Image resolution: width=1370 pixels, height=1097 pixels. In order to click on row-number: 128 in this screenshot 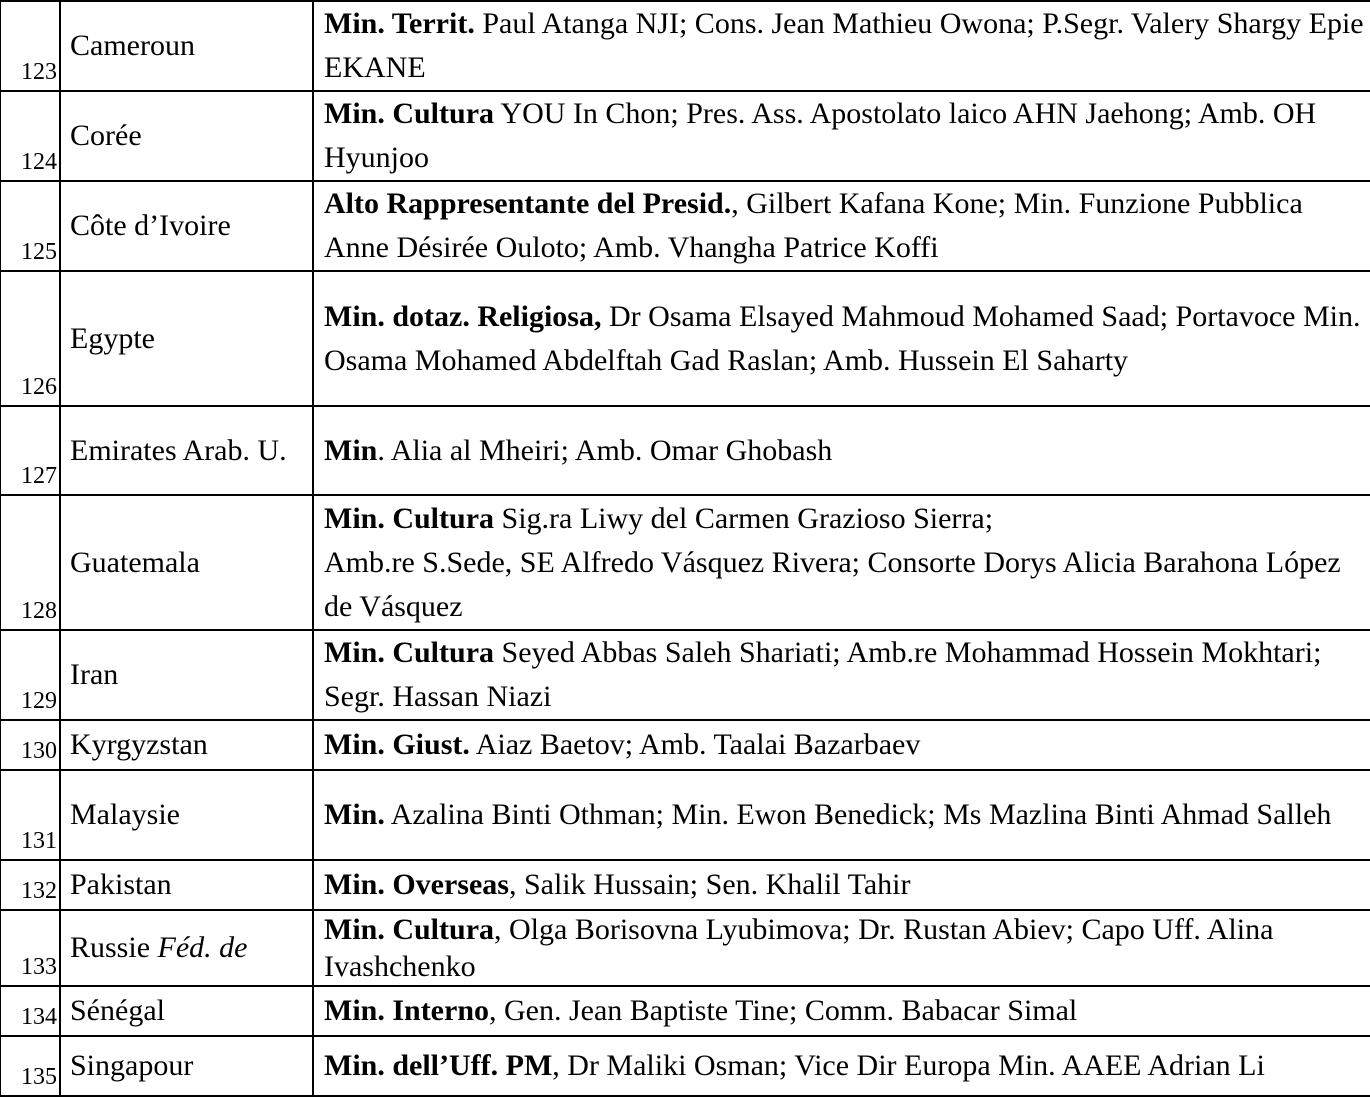, I will do `click(30, 562)`.